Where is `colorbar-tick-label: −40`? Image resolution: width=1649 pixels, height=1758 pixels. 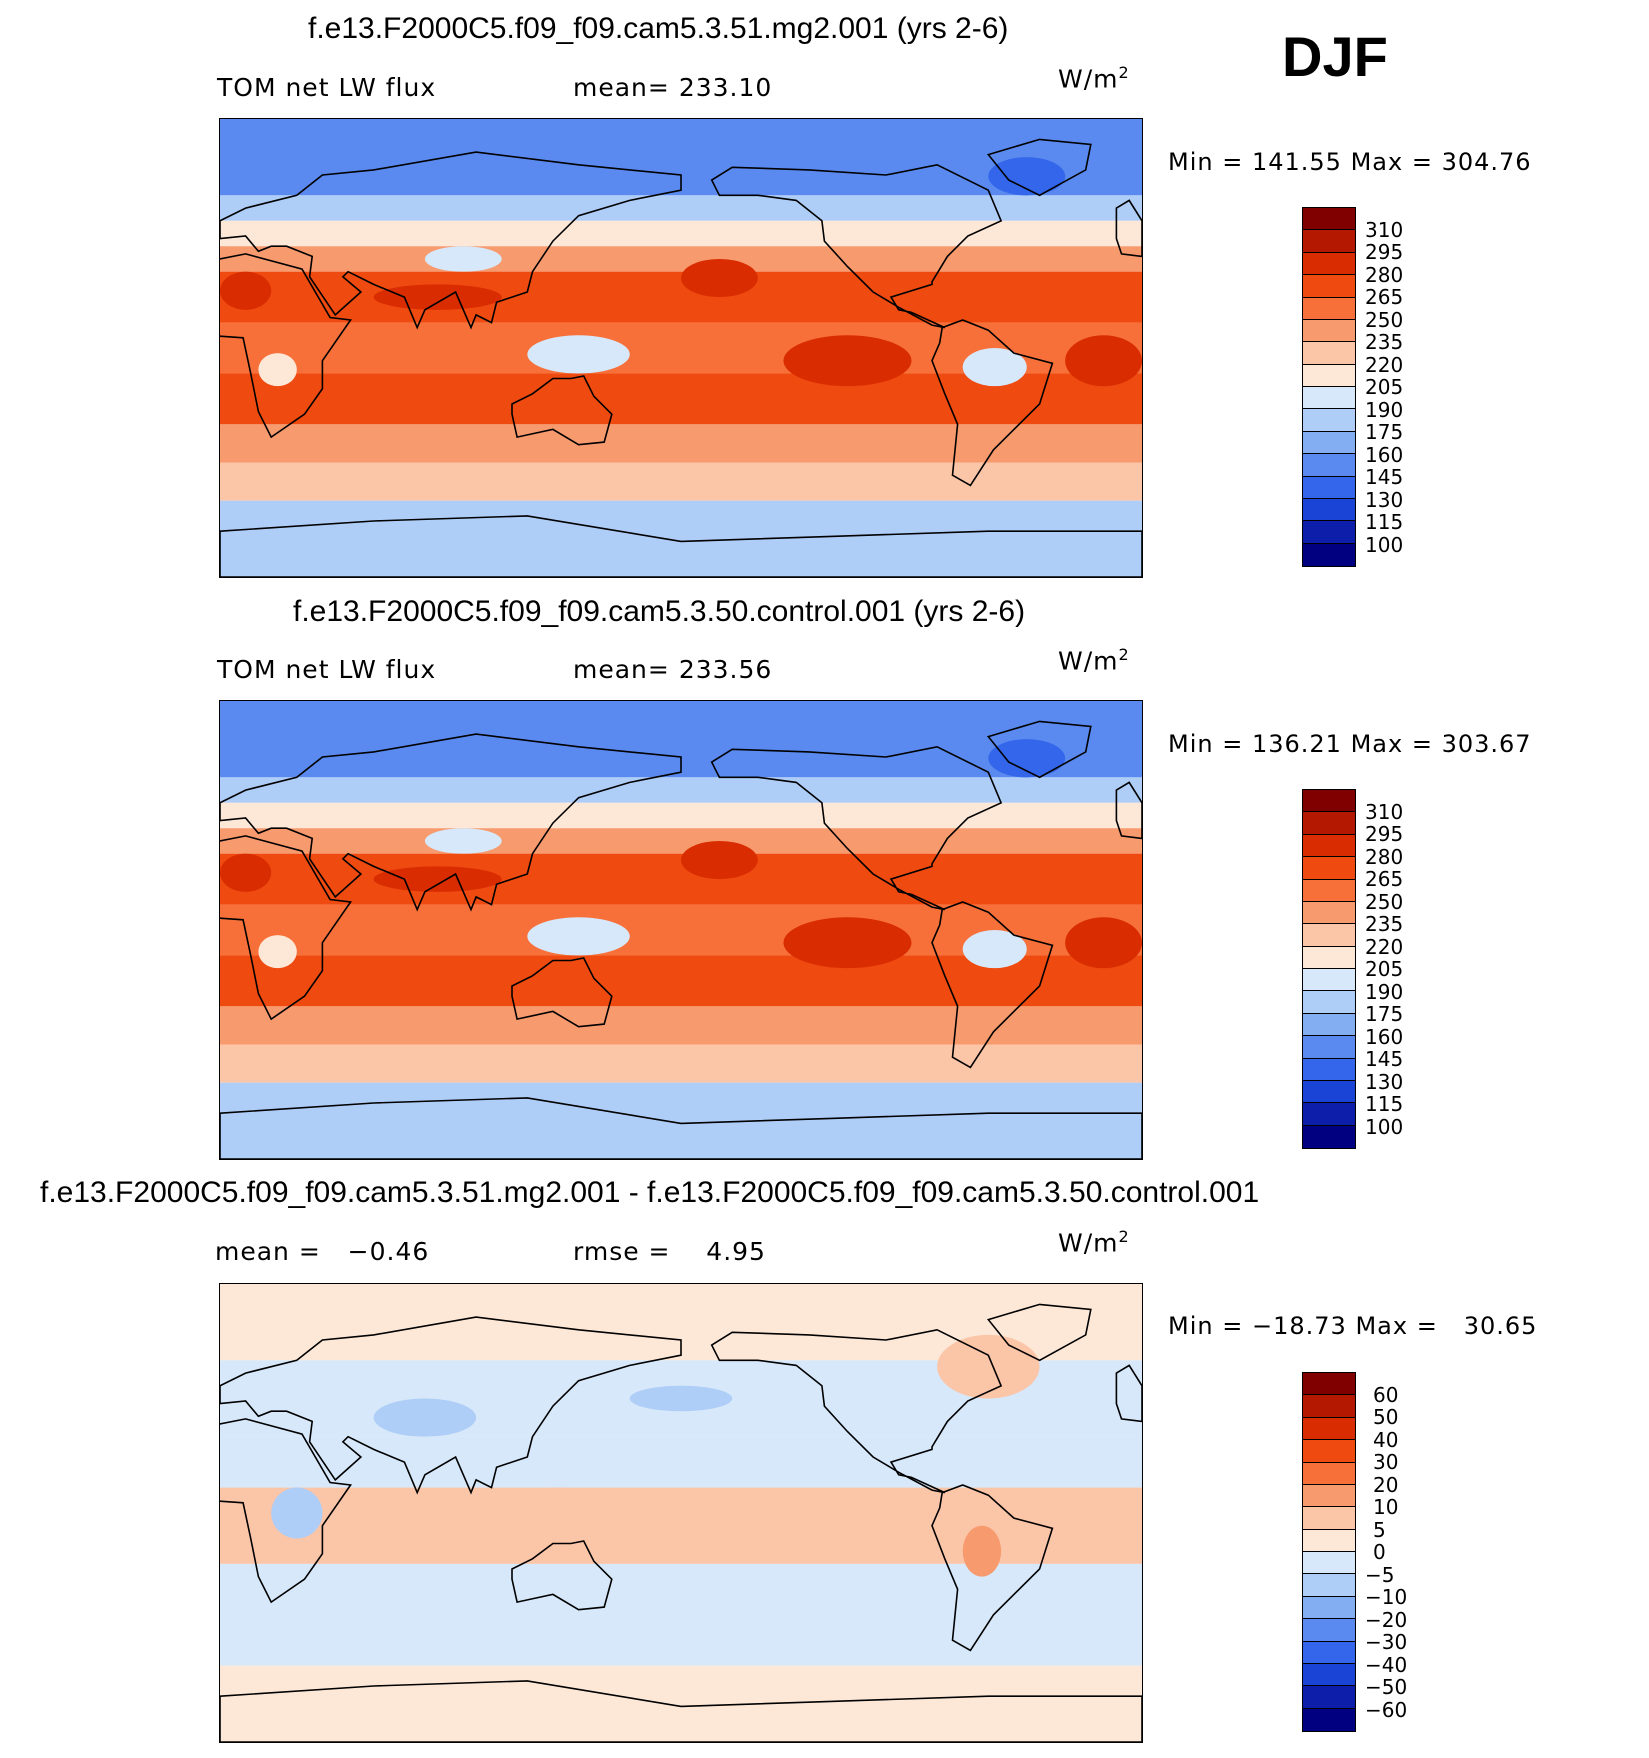
colorbar-tick-label: −40 is located at coordinates (1386, 1664).